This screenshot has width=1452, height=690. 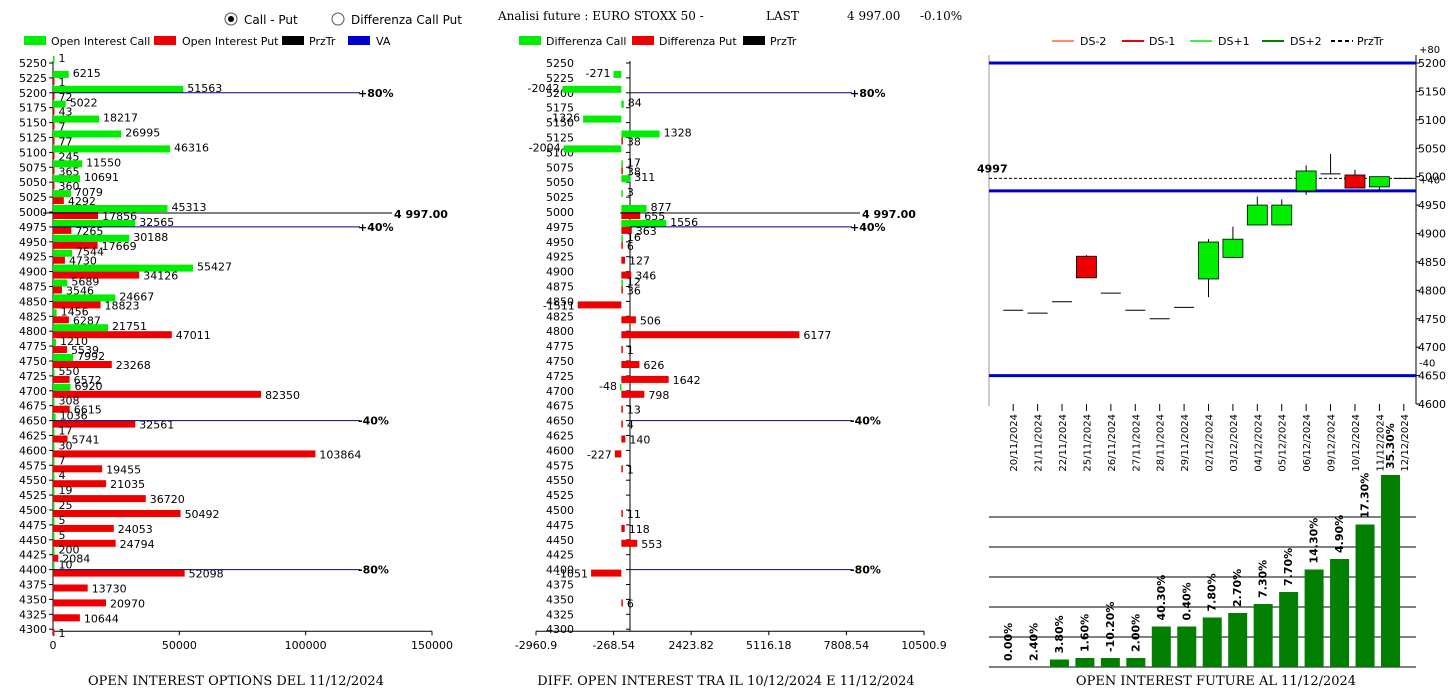 What do you see at coordinates (66, 565) in the screenshot?
I see `call-value-label: 10` at bounding box center [66, 565].